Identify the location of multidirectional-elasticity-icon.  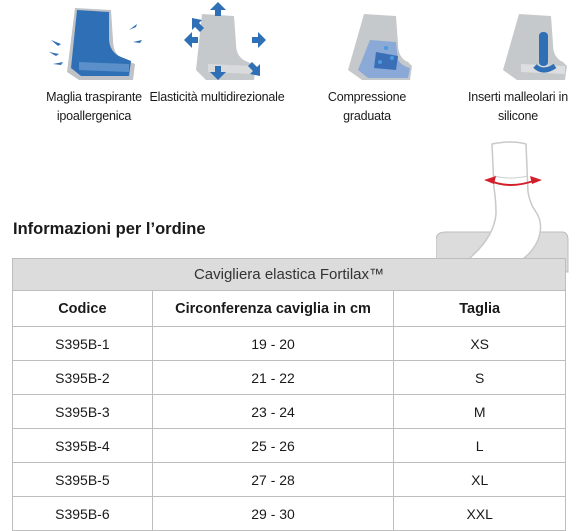
(225, 41).